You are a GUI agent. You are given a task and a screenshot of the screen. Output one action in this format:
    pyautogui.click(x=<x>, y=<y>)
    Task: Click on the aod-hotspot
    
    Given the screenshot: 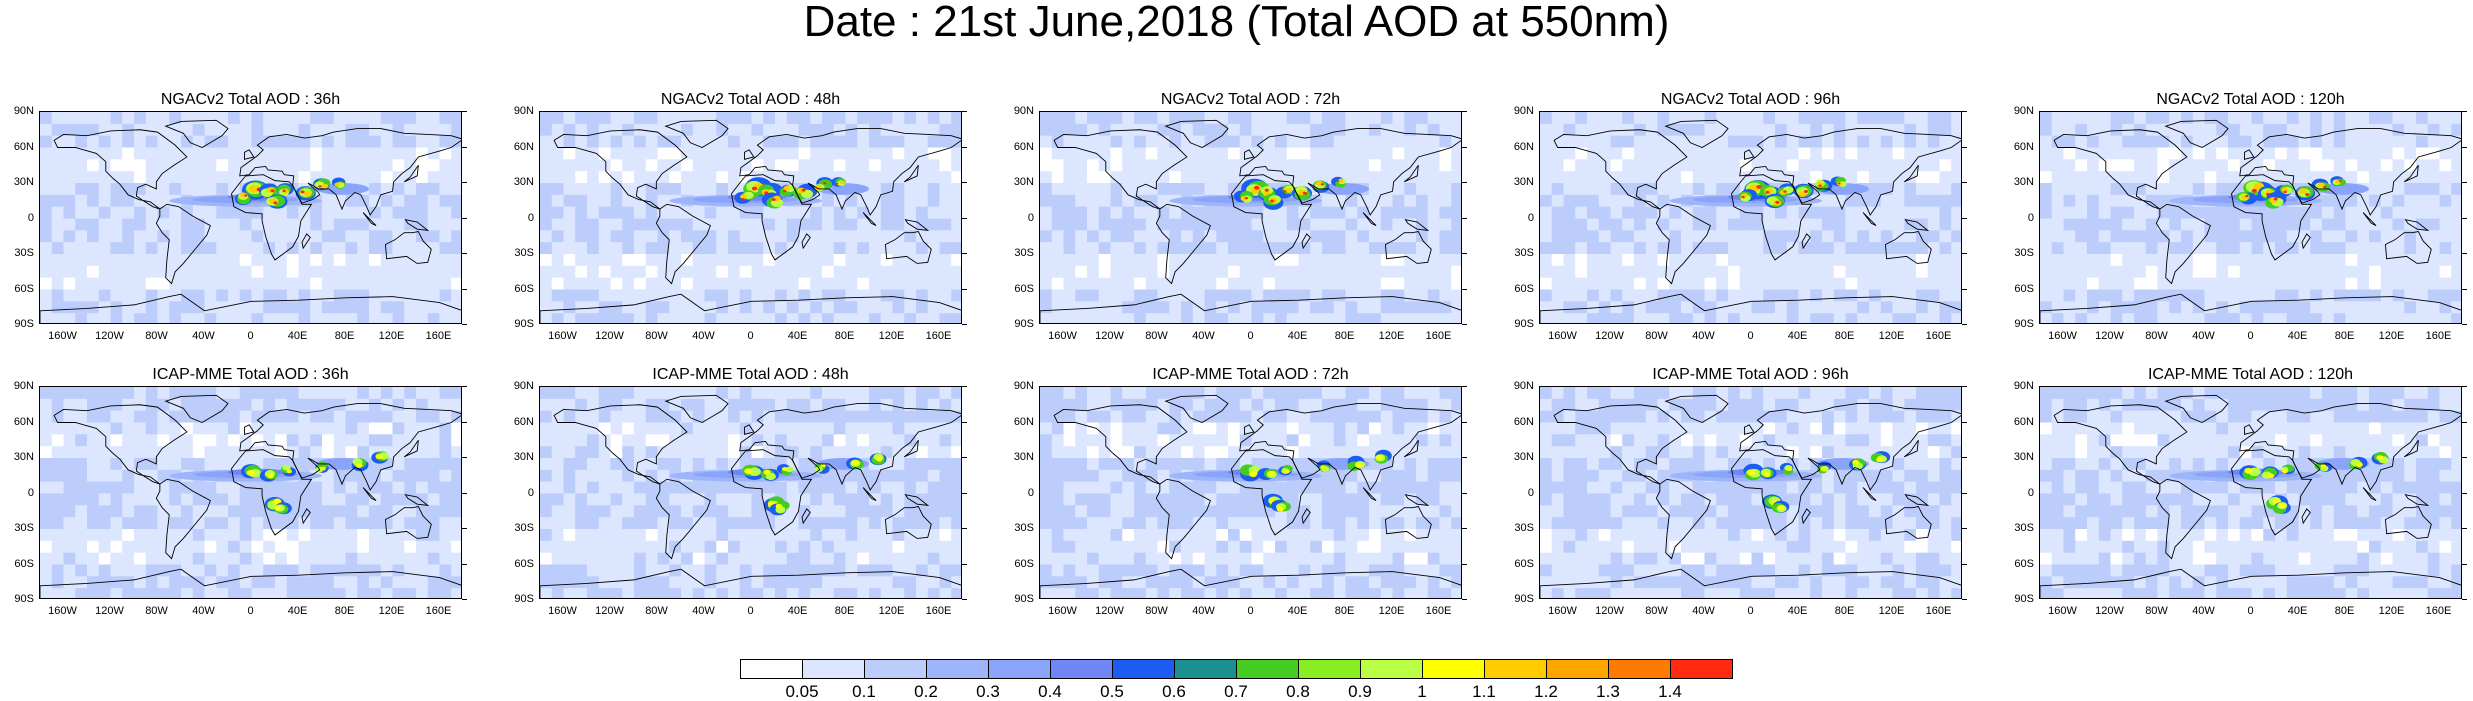 What is the action you would take?
    pyautogui.click(x=1785, y=191)
    